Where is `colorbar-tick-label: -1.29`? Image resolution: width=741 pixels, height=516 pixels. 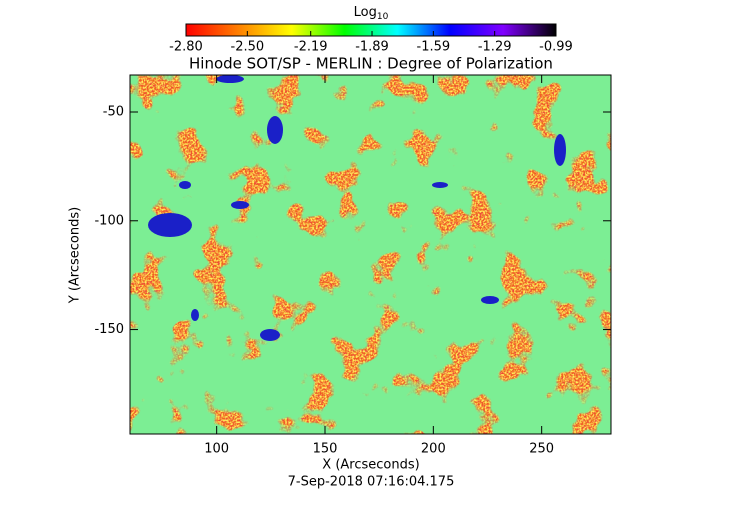
colorbar-tick-label: -1.29 is located at coordinates (495, 47).